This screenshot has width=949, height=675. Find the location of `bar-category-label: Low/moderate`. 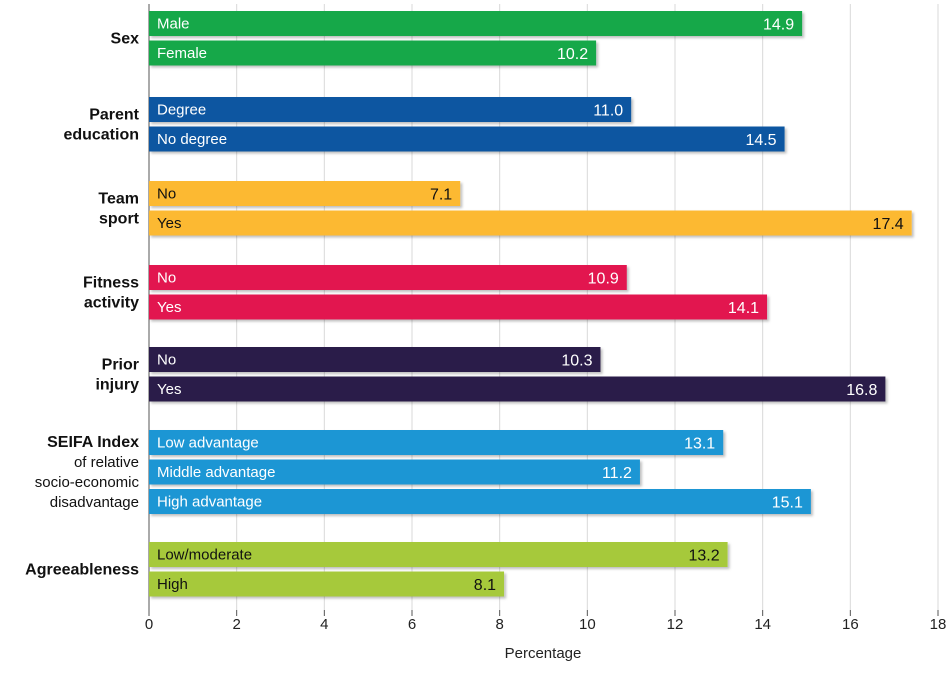

bar-category-label: Low/moderate is located at coordinates (204, 555).